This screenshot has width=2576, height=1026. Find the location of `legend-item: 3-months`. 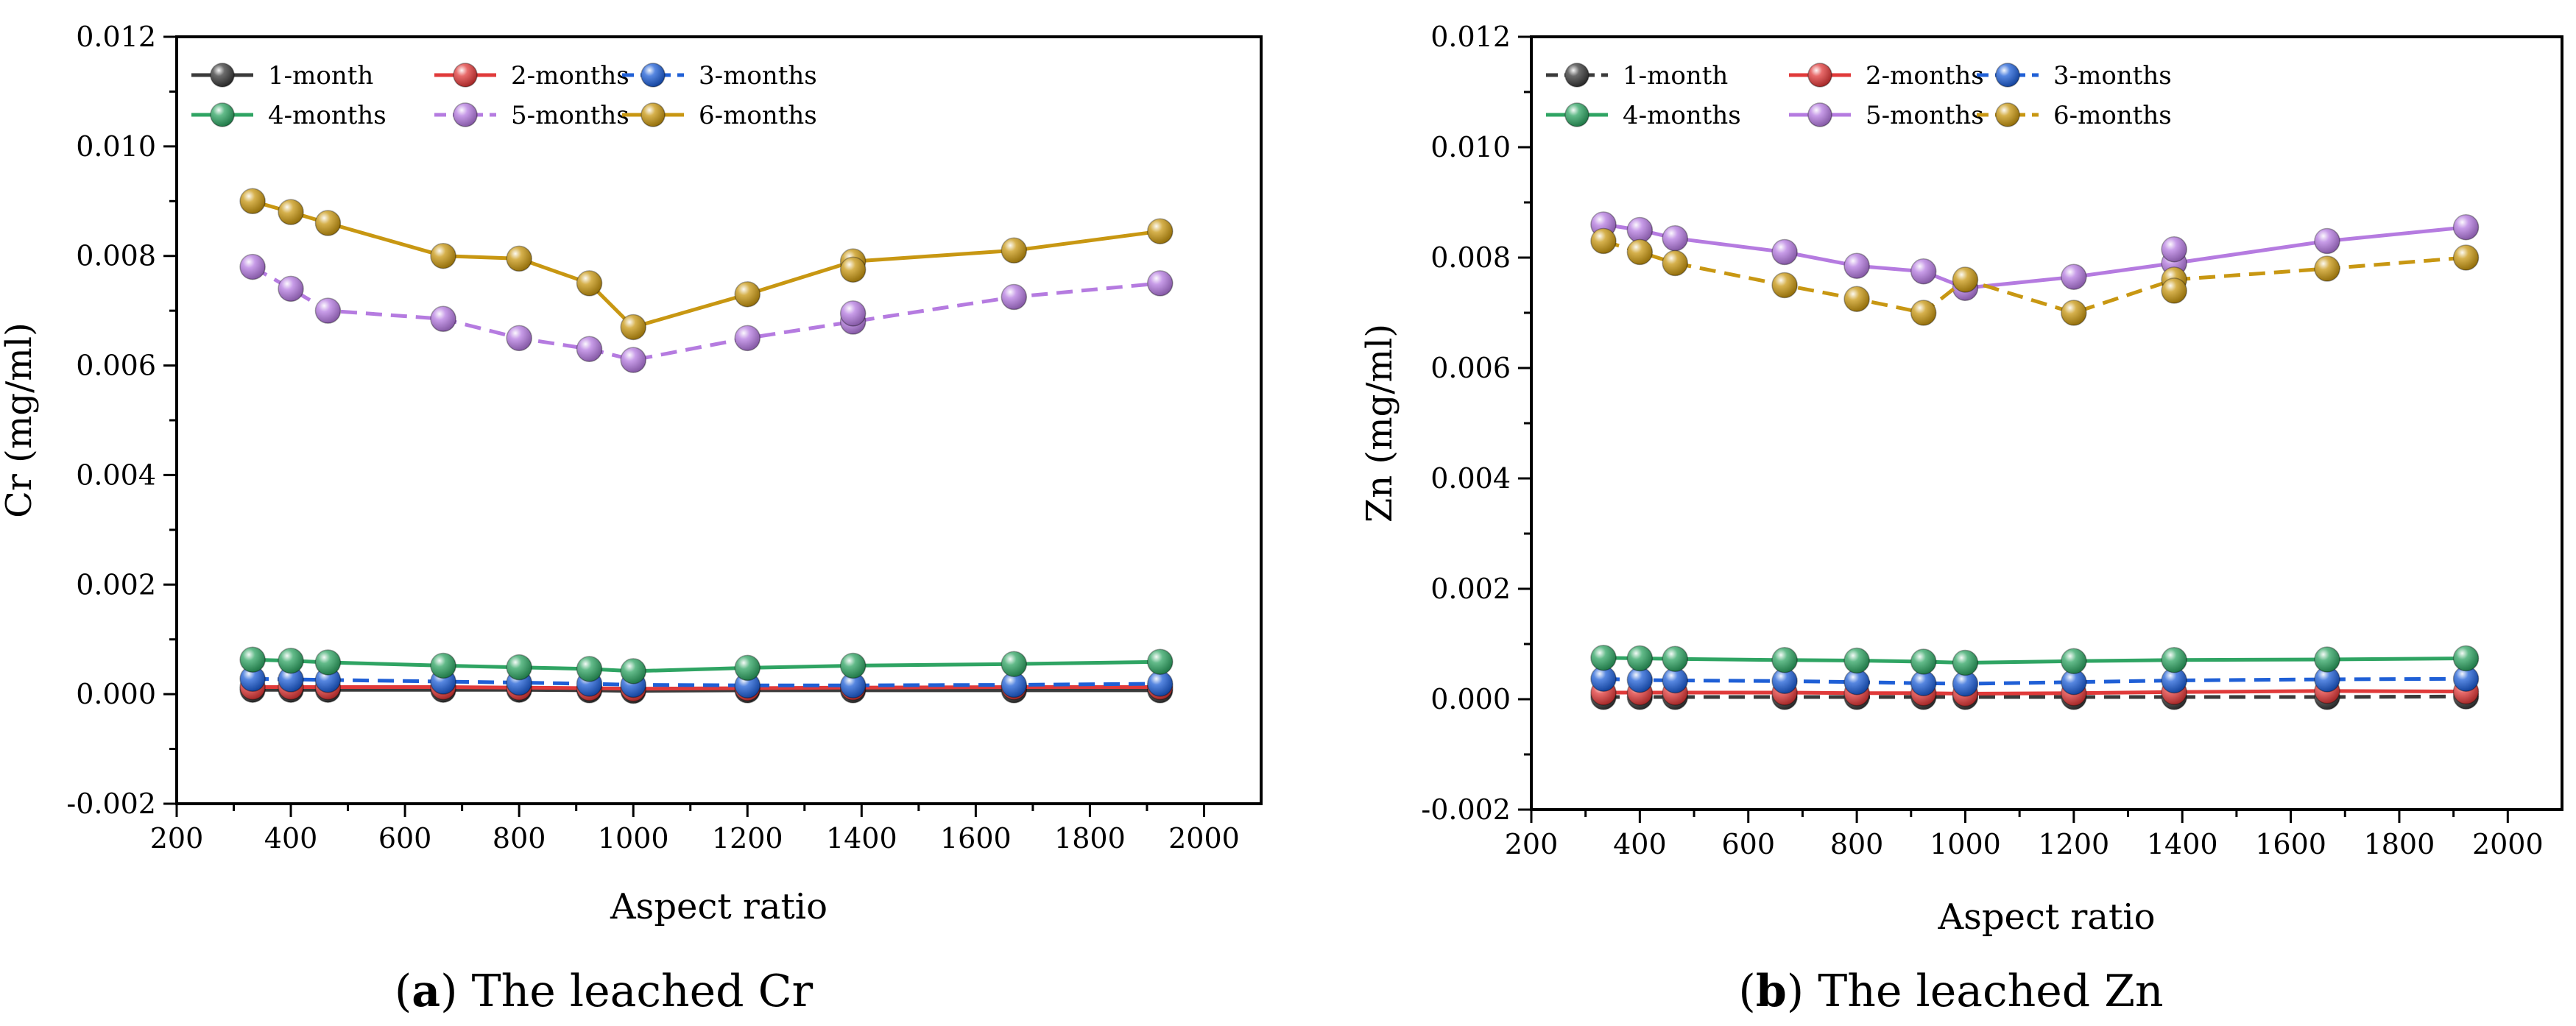

legend-item: 3-months is located at coordinates (2074, 76).